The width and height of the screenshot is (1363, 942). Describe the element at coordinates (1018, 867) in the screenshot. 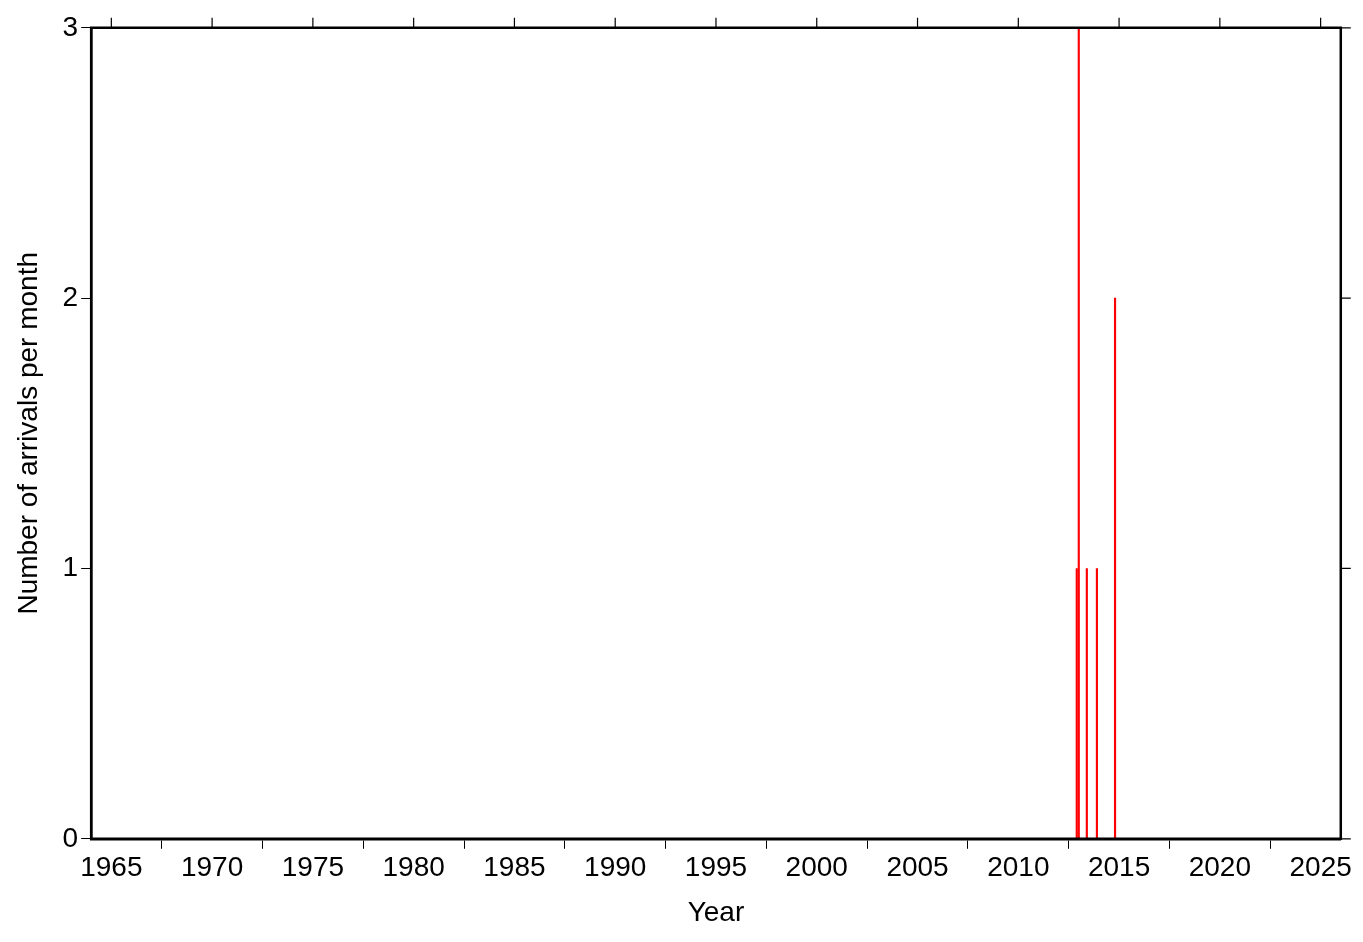

I see `x-tick-label: 2010` at that location.